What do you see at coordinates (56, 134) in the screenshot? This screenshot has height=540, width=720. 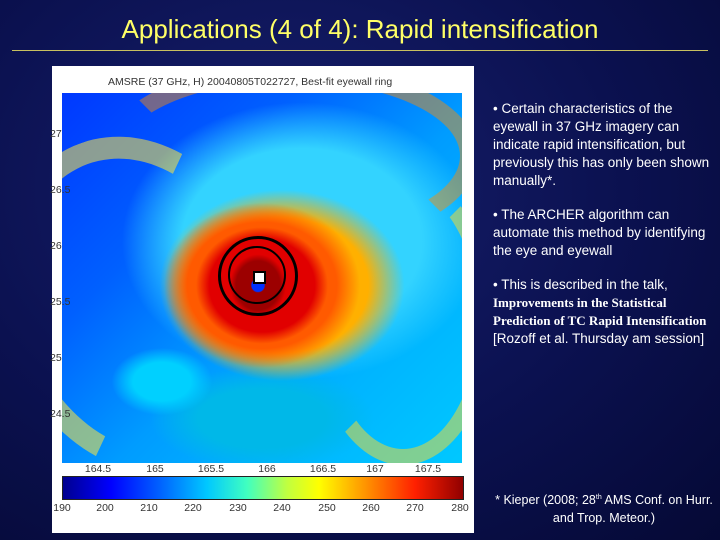 I see `y-tick: 27` at bounding box center [56, 134].